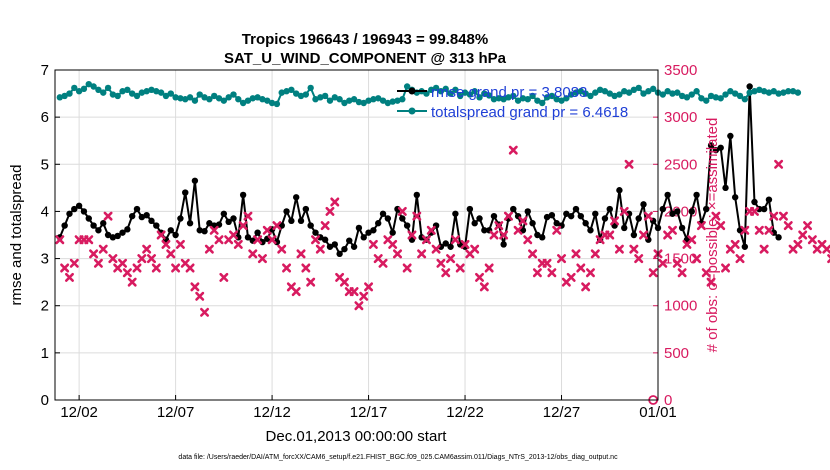 The width and height of the screenshot is (830, 470). What do you see at coordinates (712, 235) in the screenshot?
I see `y-axis-label-right: # of obs: o=possible; ×=assimilated` at bounding box center [712, 235].